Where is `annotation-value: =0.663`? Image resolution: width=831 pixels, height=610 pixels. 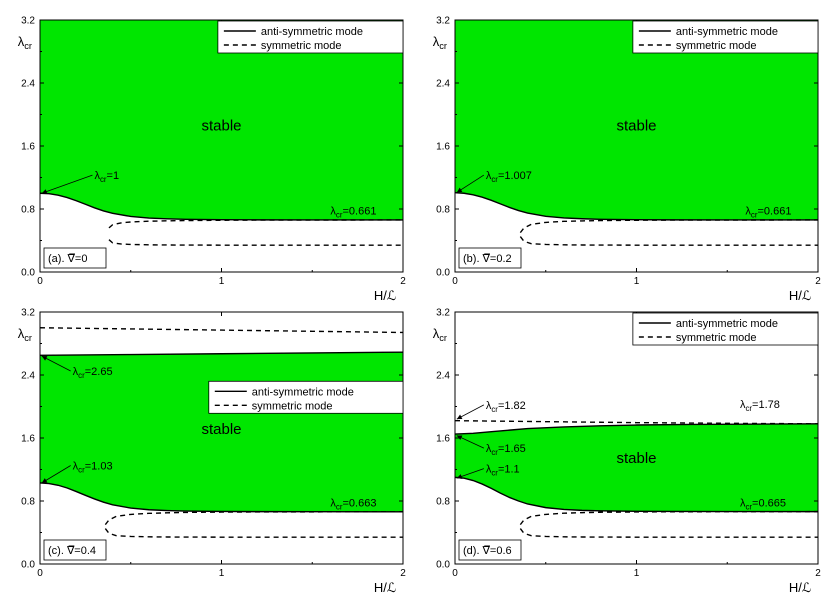 annotation-value: =0.663 is located at coordinates (359, 504).